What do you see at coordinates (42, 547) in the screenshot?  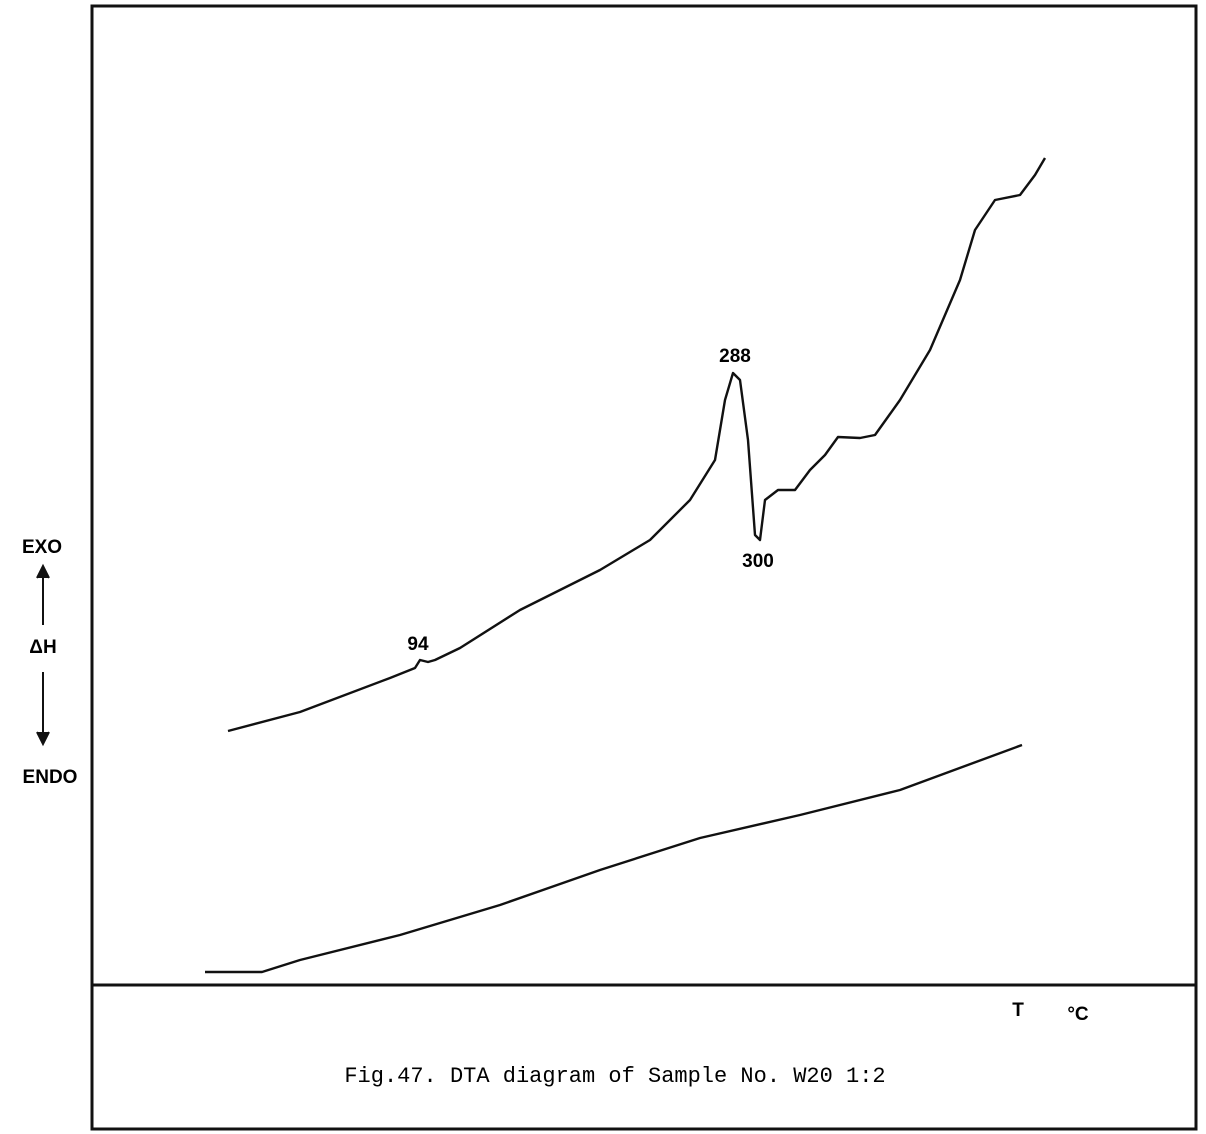 I see `exo-label: EXO` at bounding box center [42, 547].